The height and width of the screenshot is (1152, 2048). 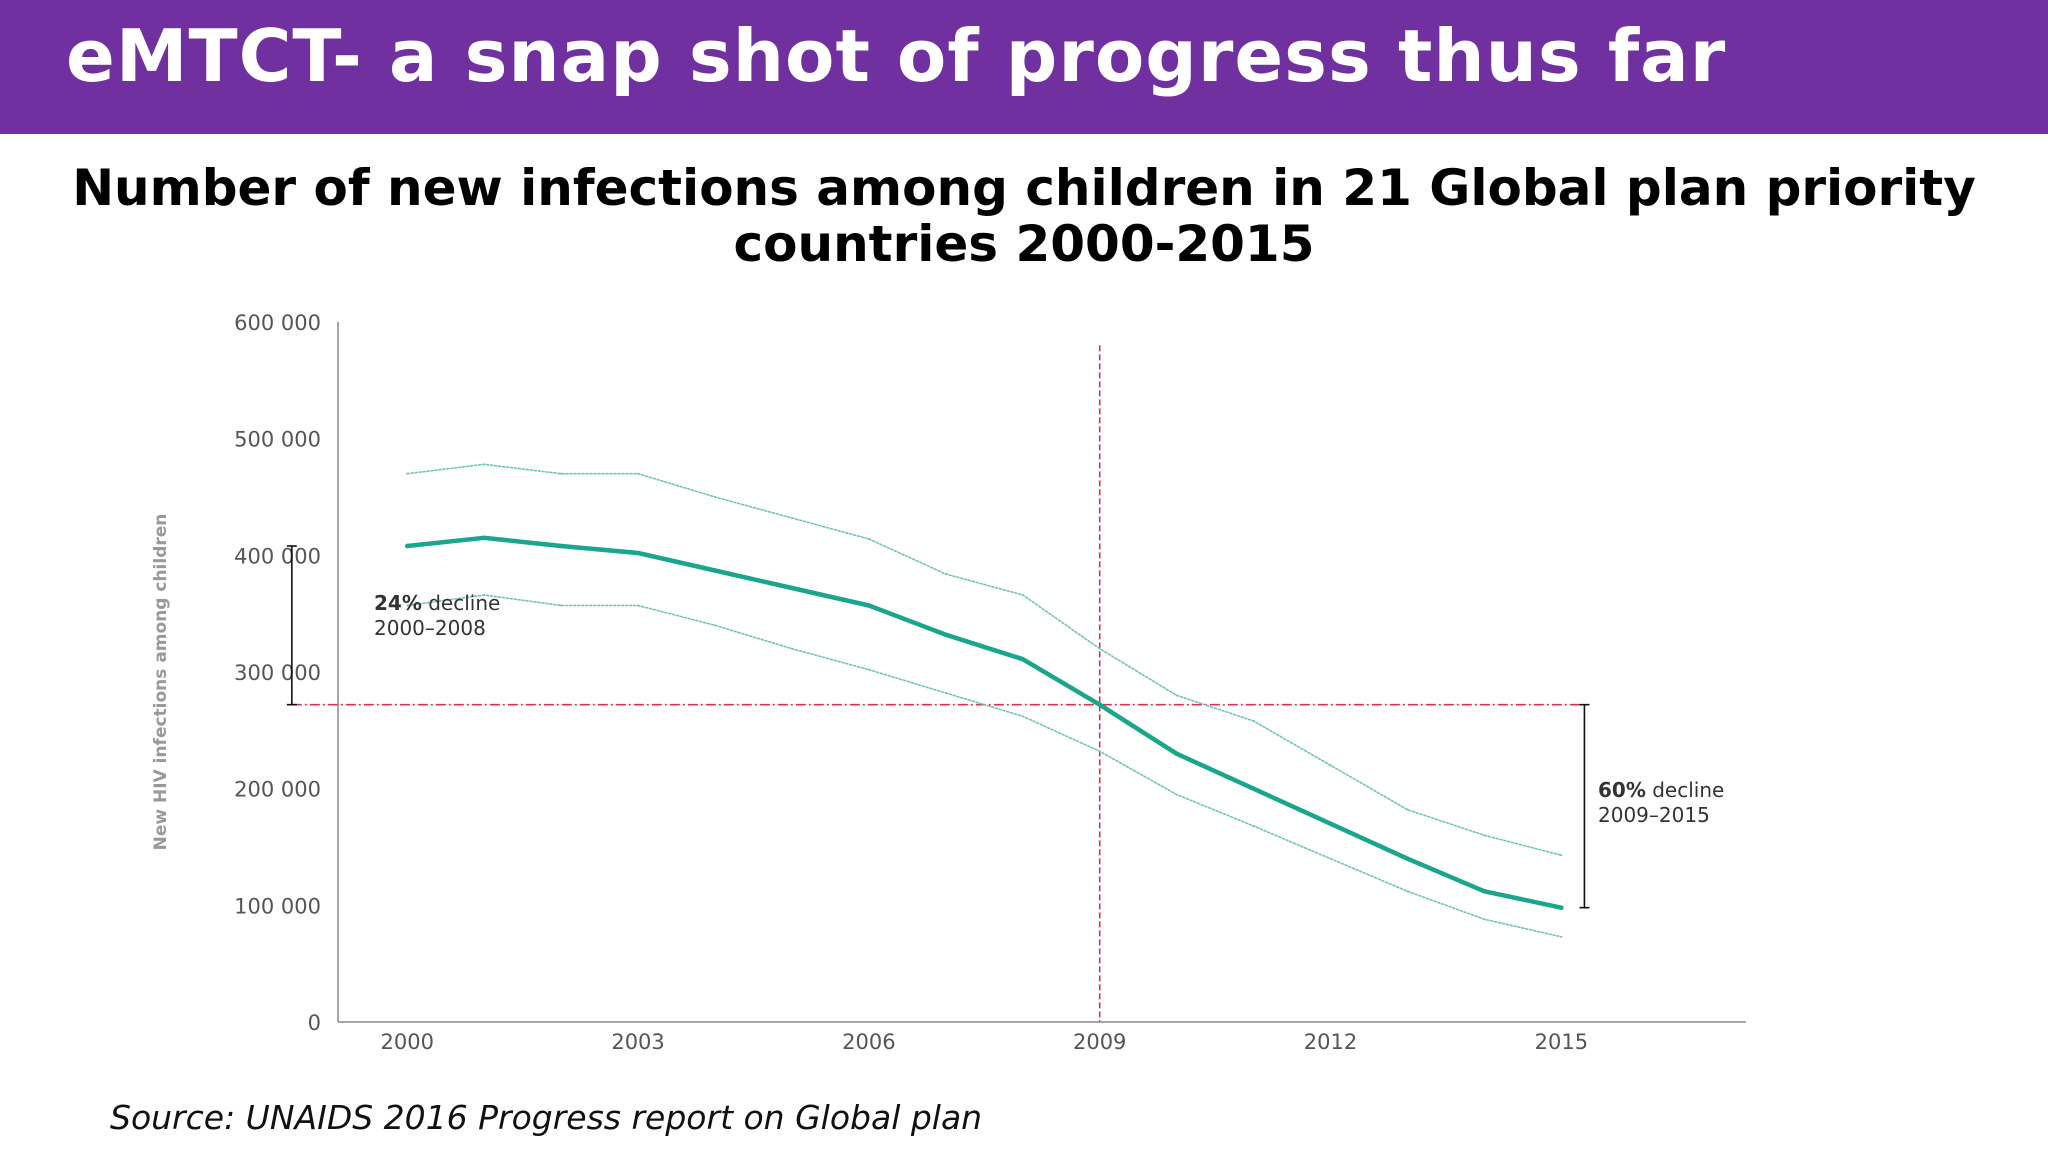 I want to click on y-tick-label: 100 000, so click(x=277, y=906).